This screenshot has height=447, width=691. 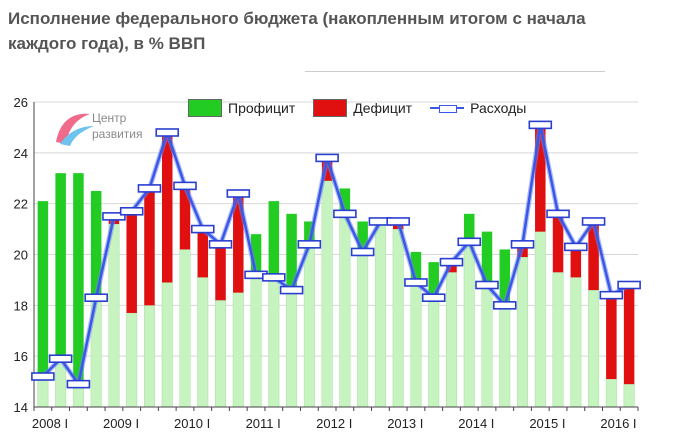 What do you see at coordinates (455, 71) in the screenshot?
I see `title-divider` at bounding box center [455, 71].